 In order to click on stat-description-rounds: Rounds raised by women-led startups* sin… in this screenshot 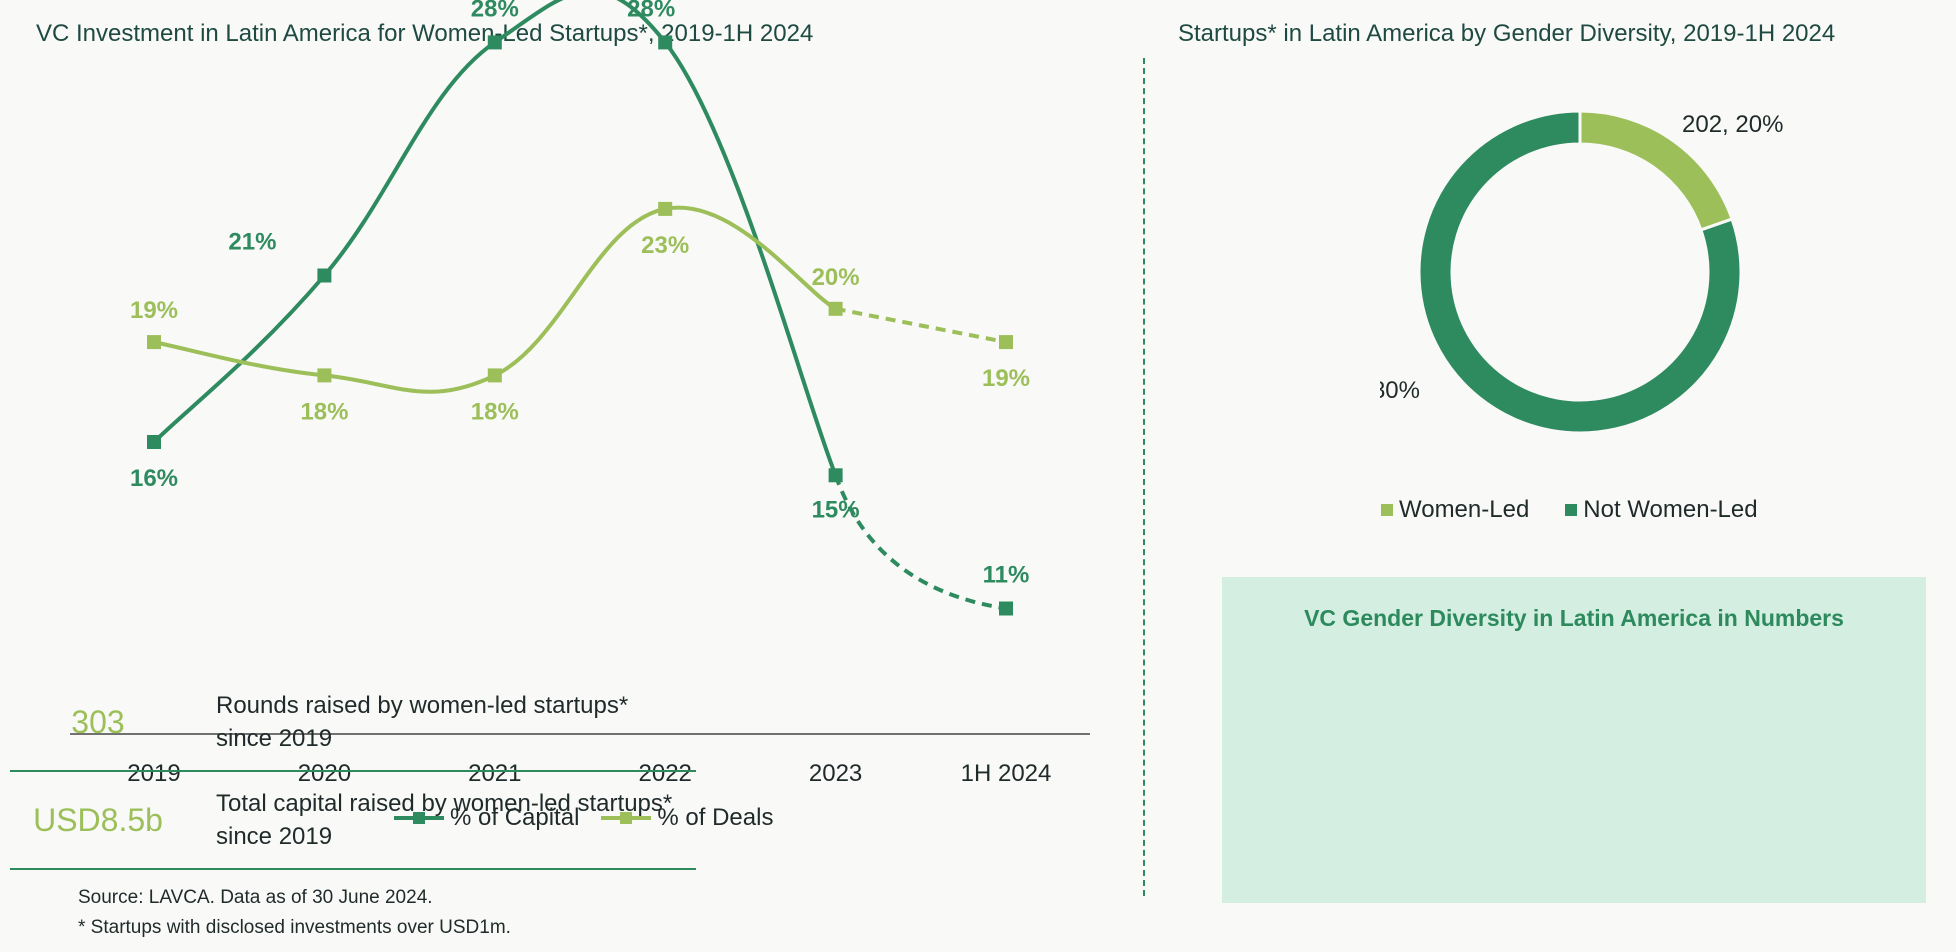, I will do `click(422, 722)`.